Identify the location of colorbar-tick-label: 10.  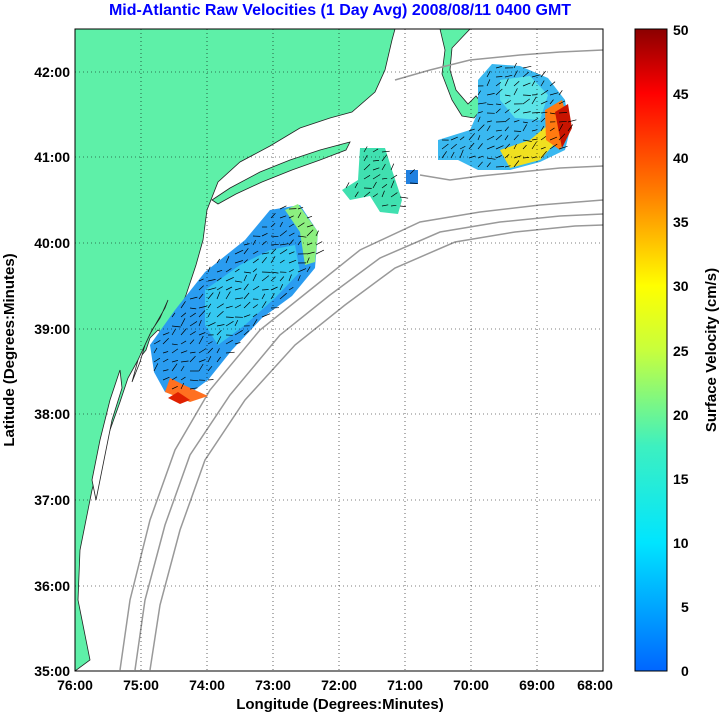
(681, 543).